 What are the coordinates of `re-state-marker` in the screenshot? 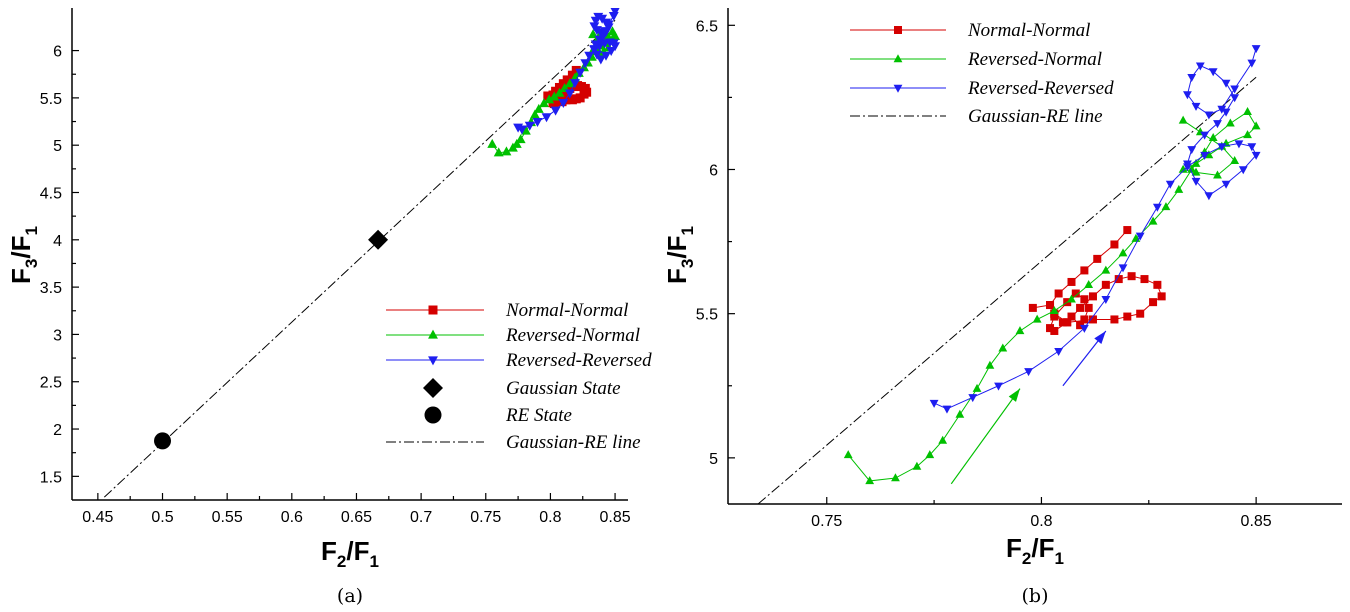 It's located at (163, 441).